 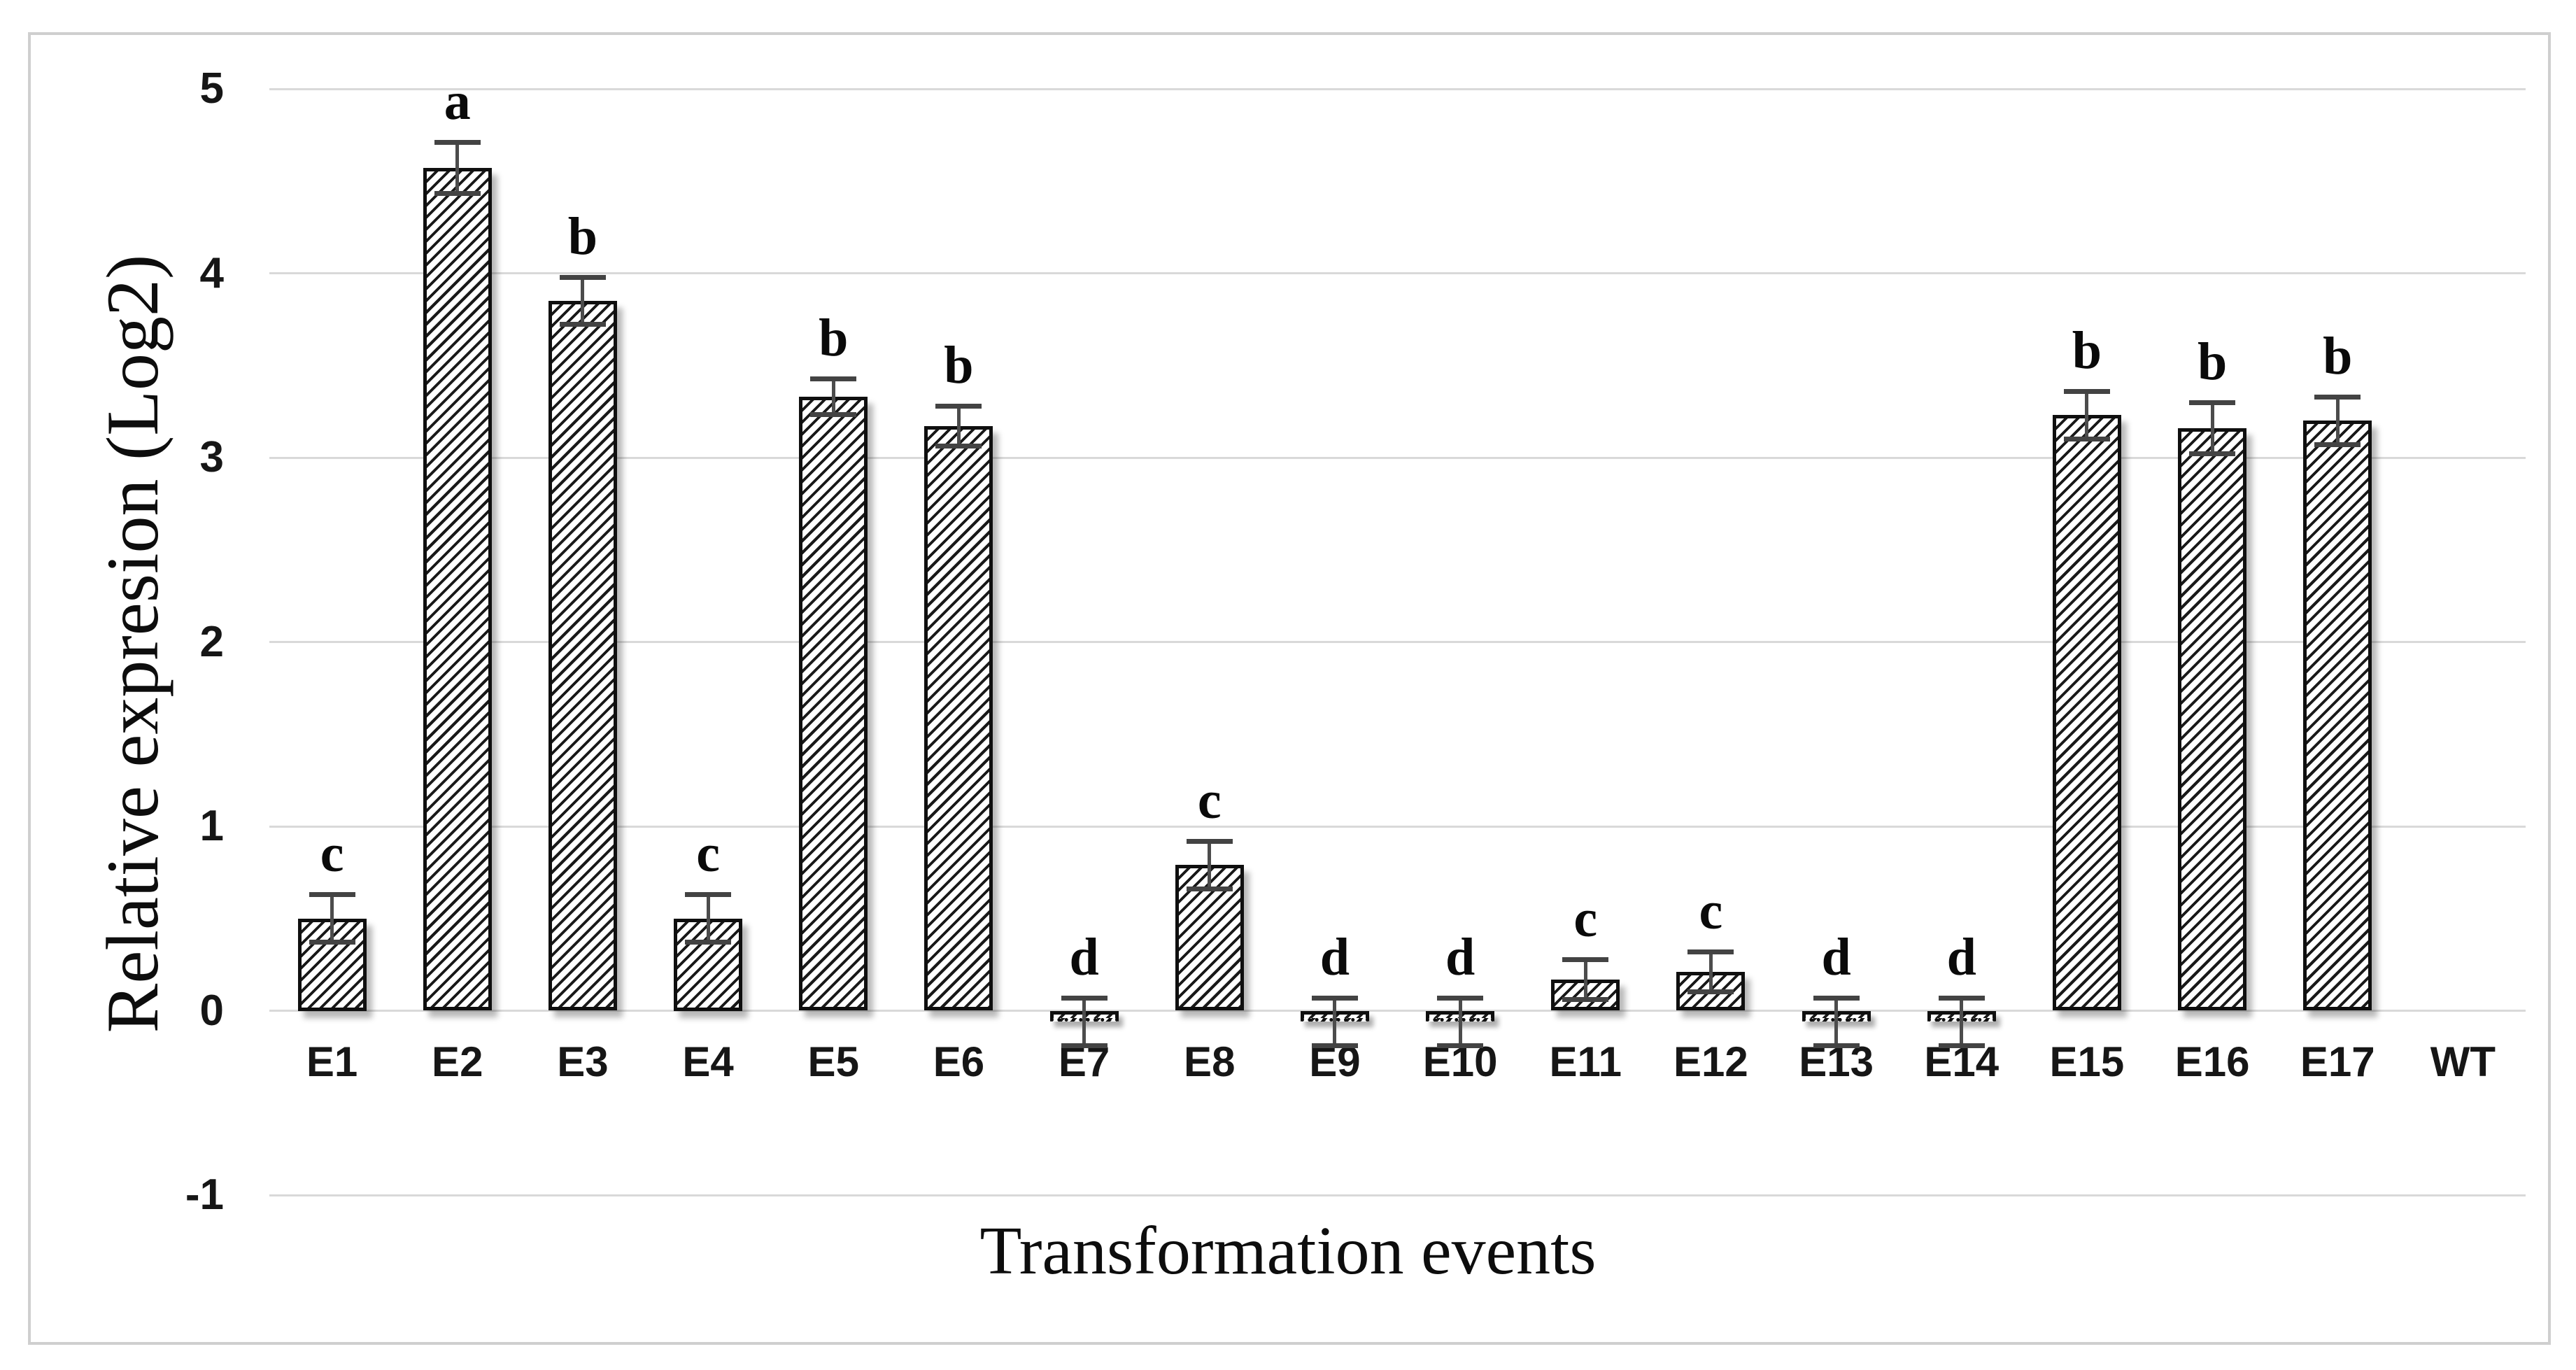 What do you see at coordinates (2087, 351) in the screenshot?
I see `significance-letter-E15: b` at bounding box center [2087, 351].